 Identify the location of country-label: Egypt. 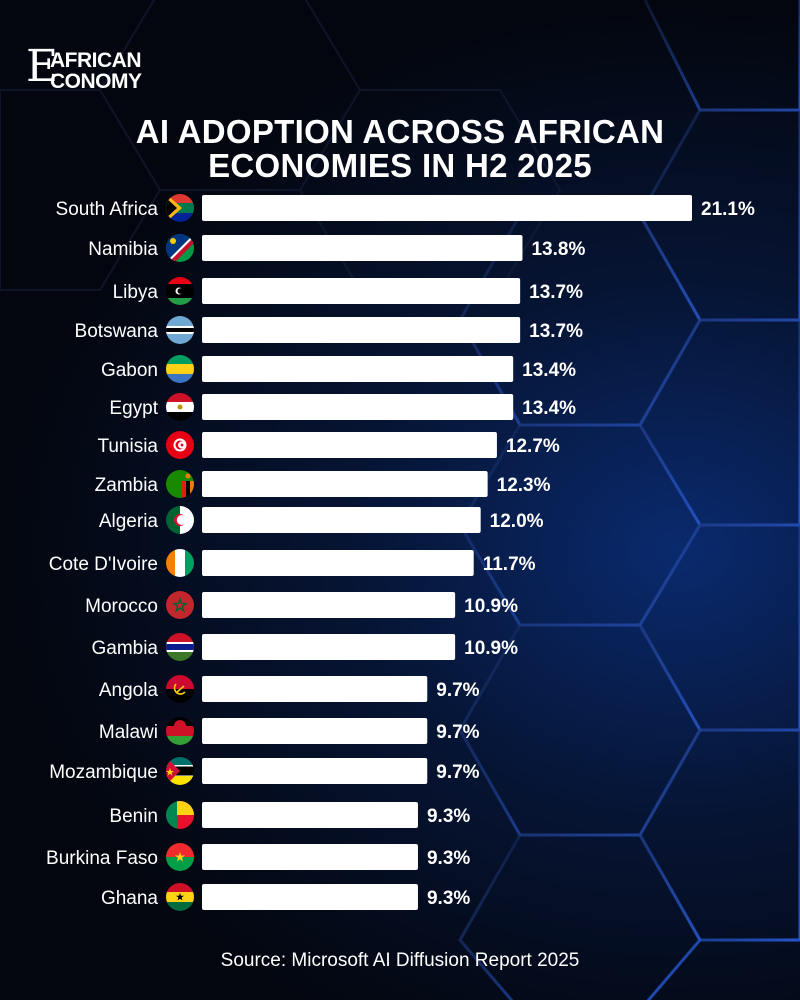
(133, 408).